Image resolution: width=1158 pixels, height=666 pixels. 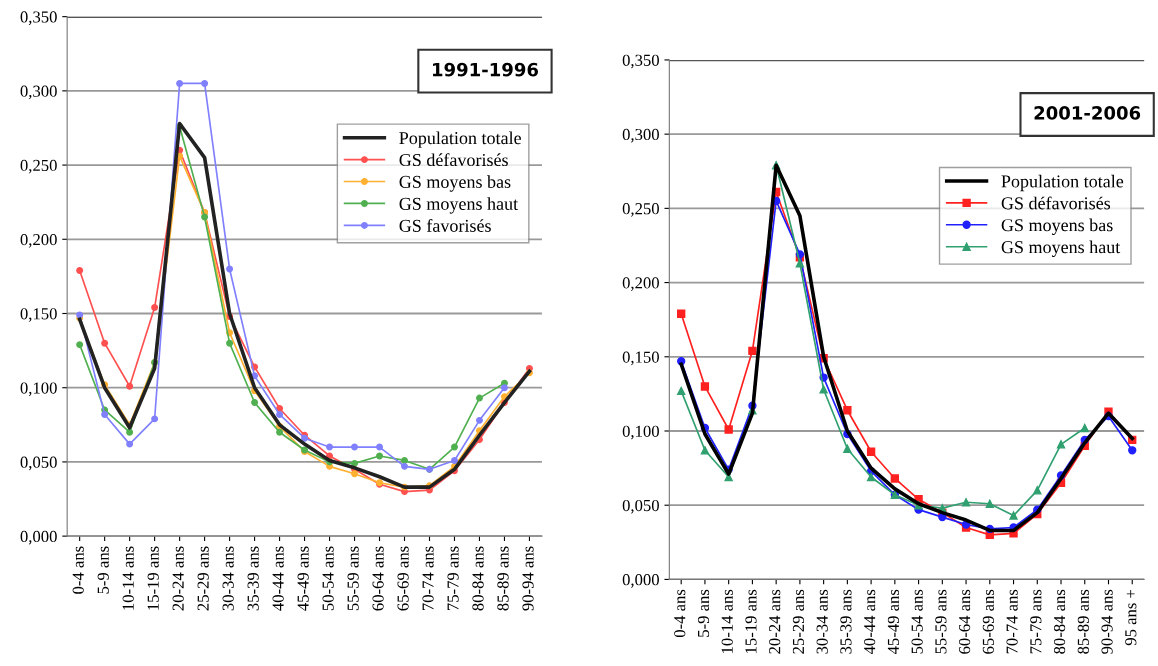 I want to click on x-tick-label: 95 ans +, so click(x=1131, y=617).